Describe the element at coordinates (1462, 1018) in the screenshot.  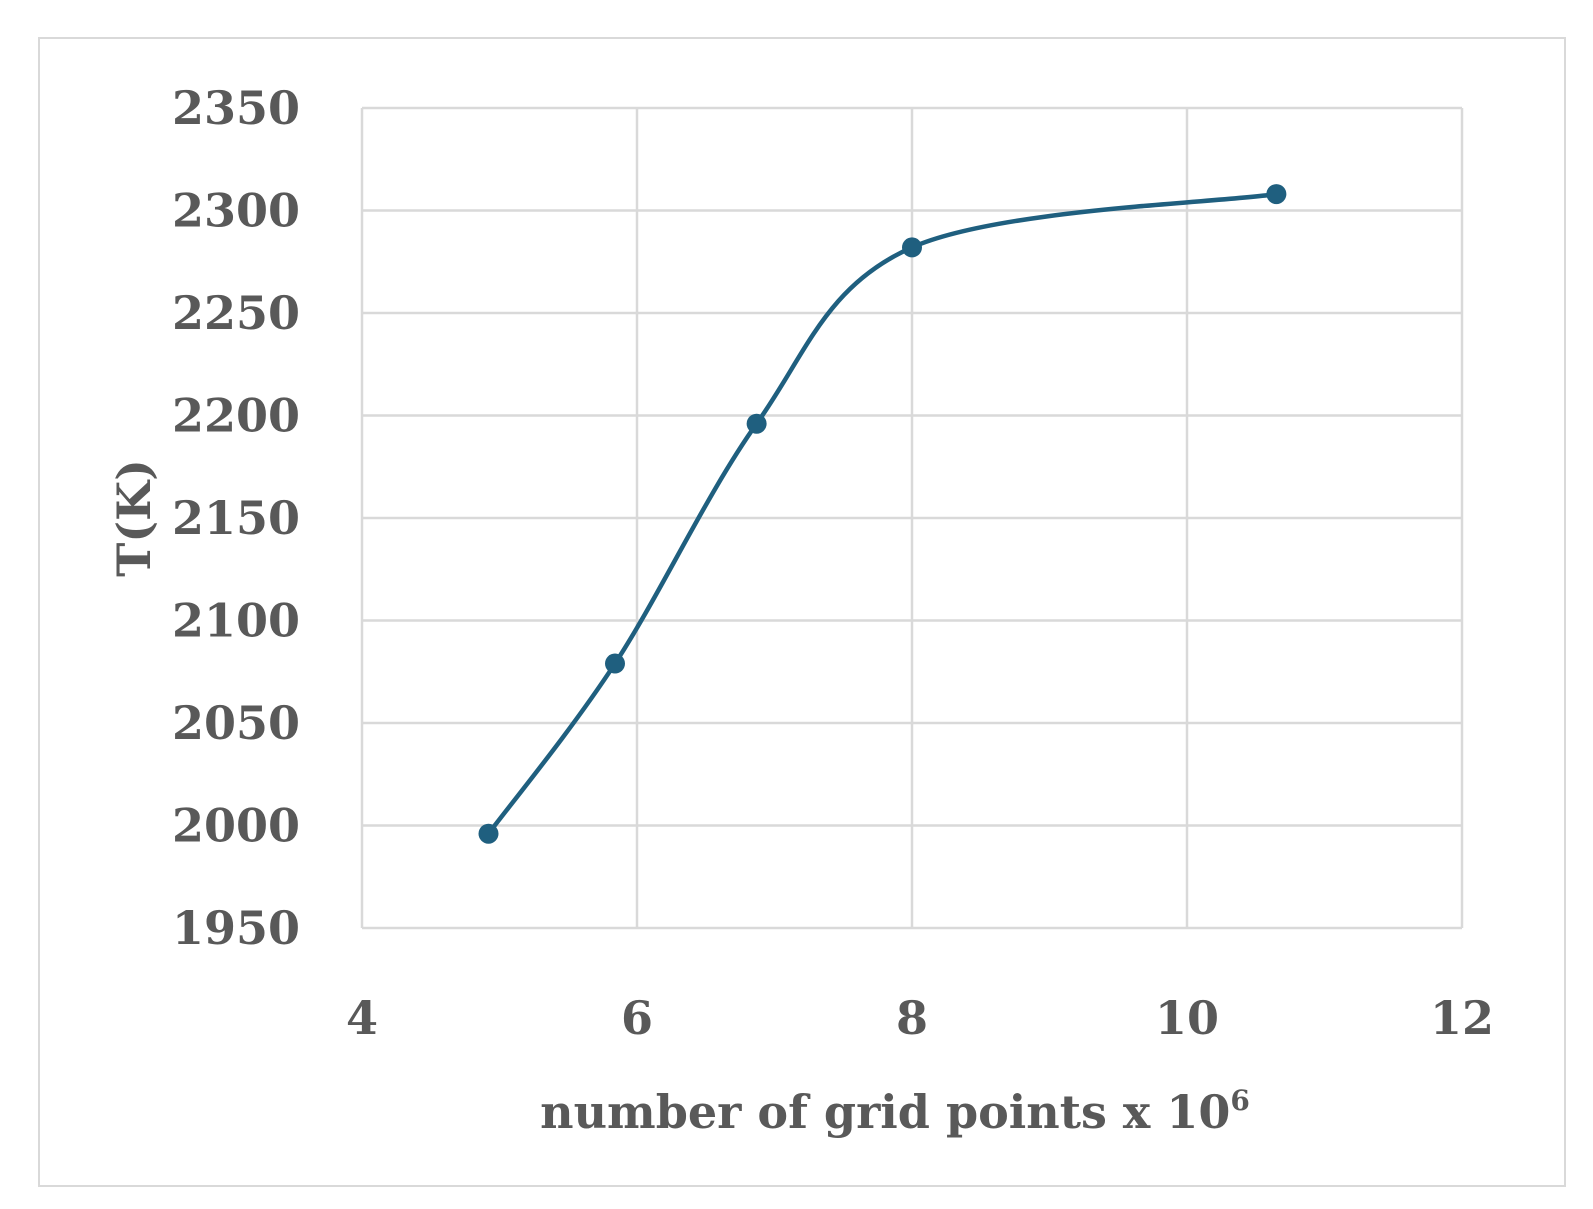
I see `x-tick-label: 12` at that location.